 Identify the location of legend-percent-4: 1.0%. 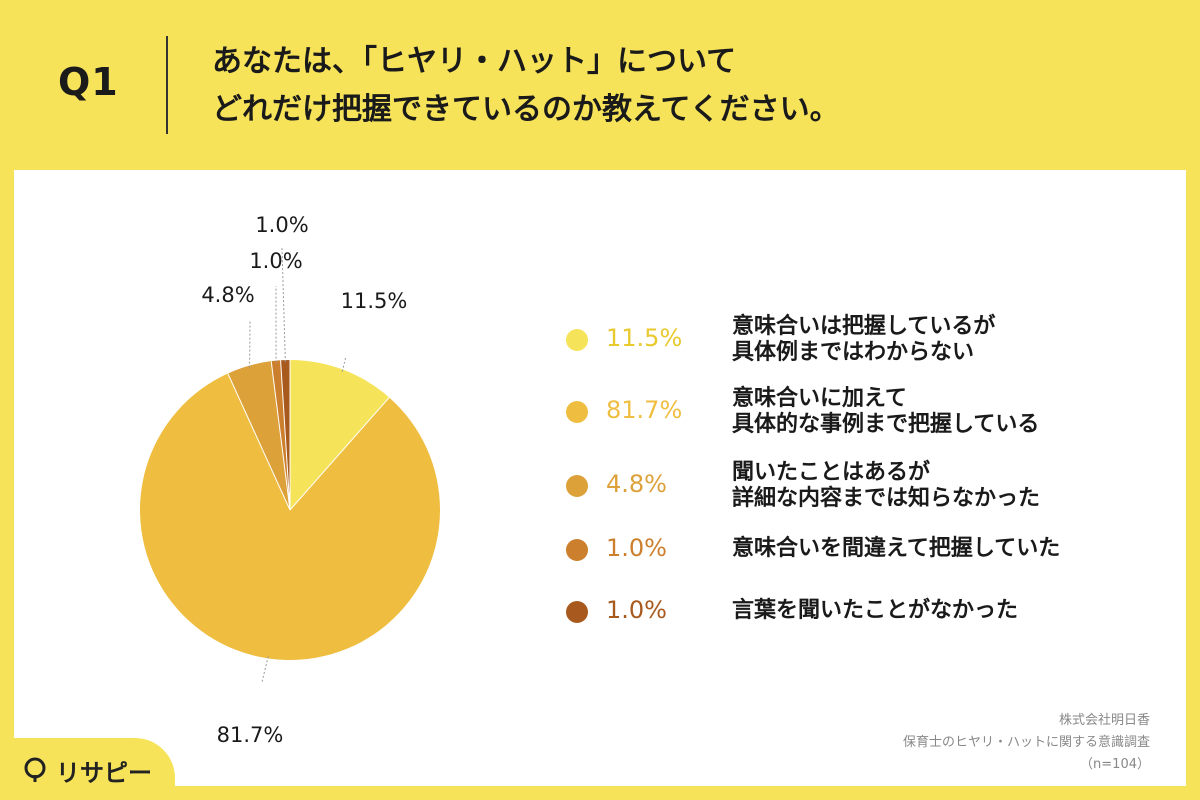
(636, 548).